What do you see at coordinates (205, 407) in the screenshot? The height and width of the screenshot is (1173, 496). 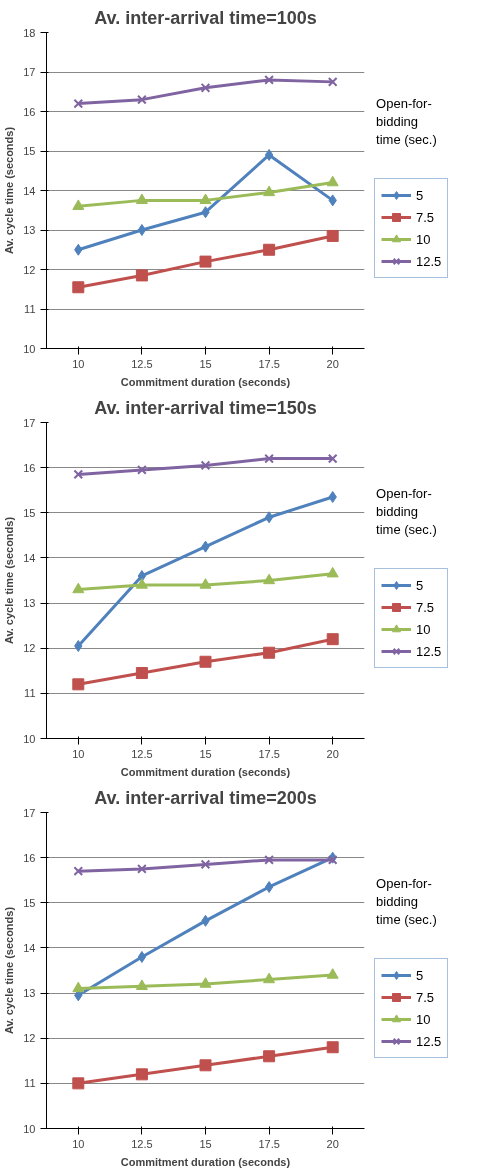 I see `chart-title: Av. inter-arrival time=150s` at bounding box center [205, 407].